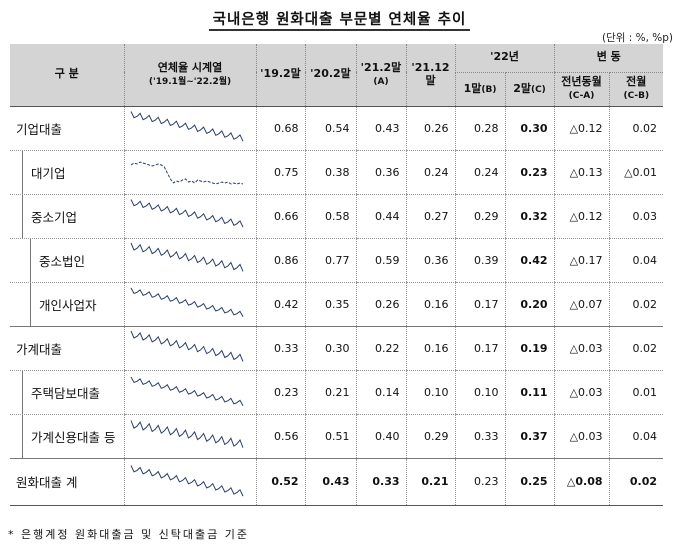 The width and height of the screenshot is (679, 551). What do you see at coordinates (380, 304) in the screenshot?
I see `value-2021-02: 0.26` at bounding box center [380, 304].